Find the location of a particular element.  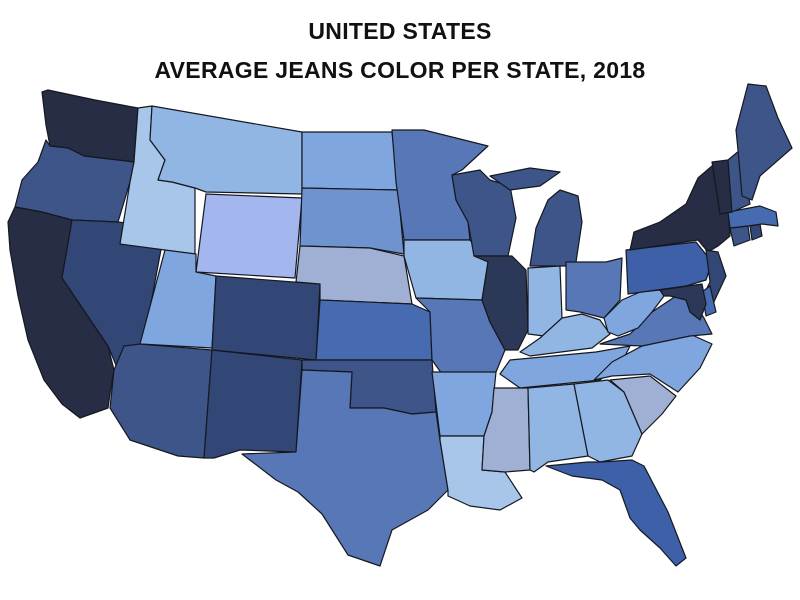

state-michigan-upper-peninsula is located at coordinates (525, 179).